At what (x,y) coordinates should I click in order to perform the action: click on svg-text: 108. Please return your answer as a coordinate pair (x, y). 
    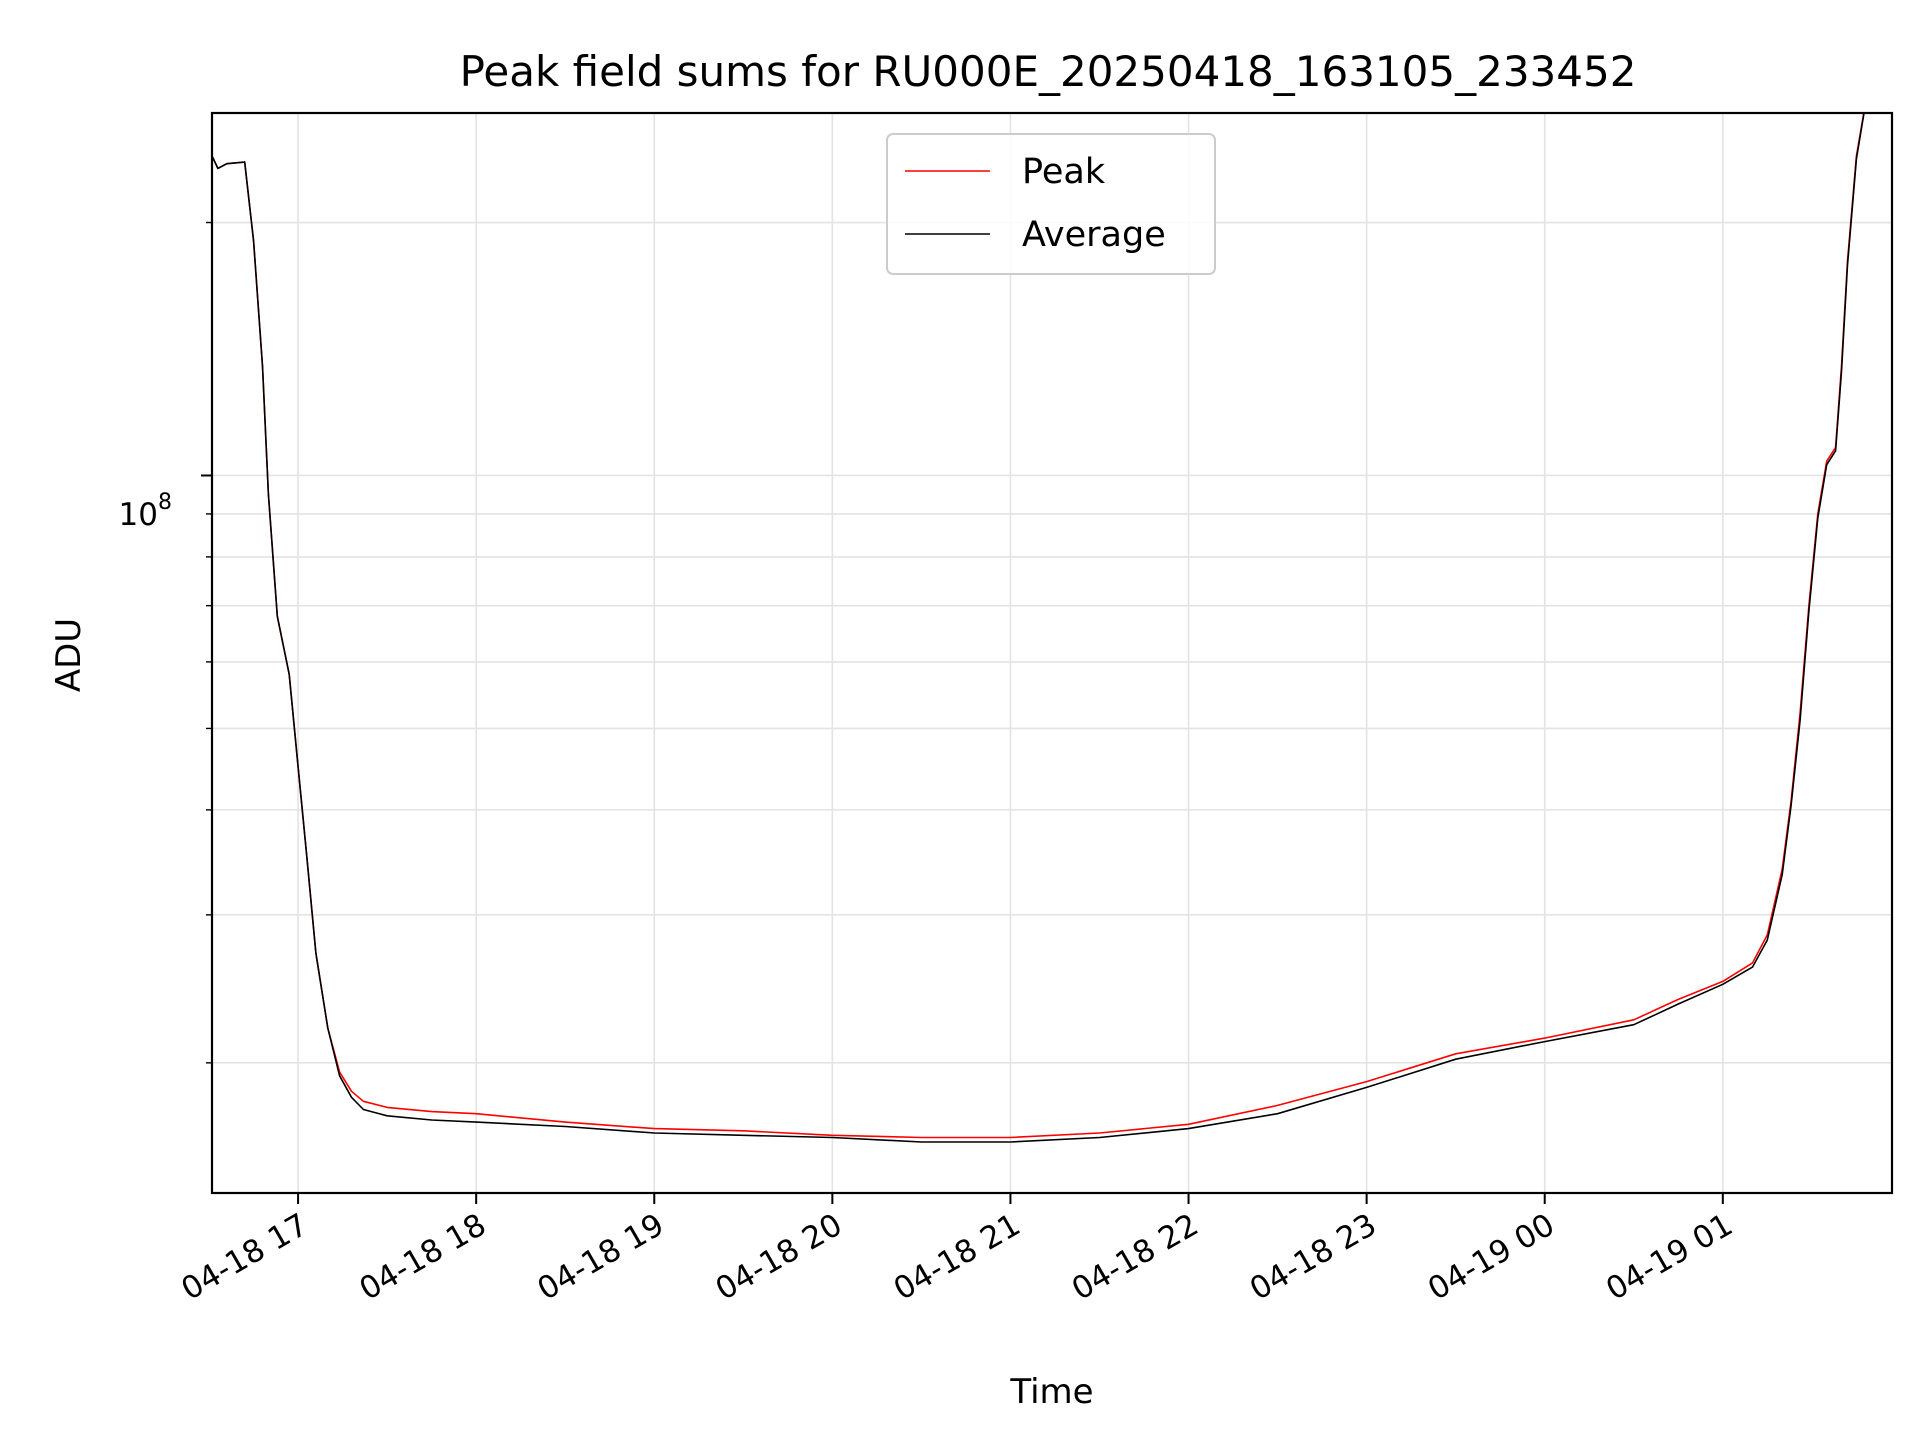
    Looking at the image, I should click on (145, 511).